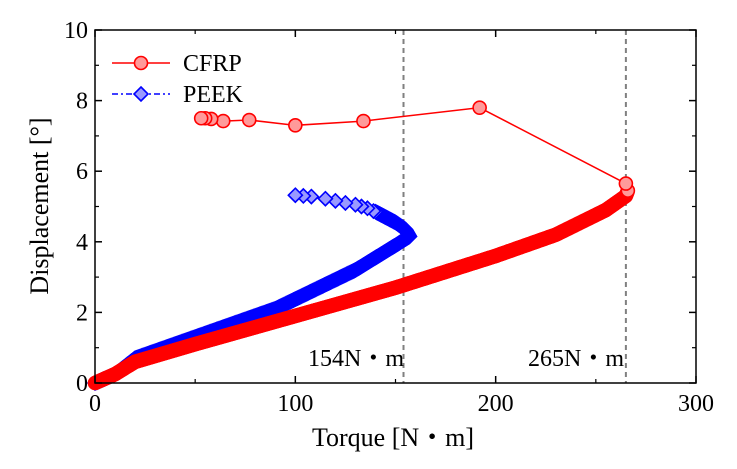  Describe the element at coordinates (356, 359) in the screenshot. I see `vline-label-154: 154N・m` at that location.